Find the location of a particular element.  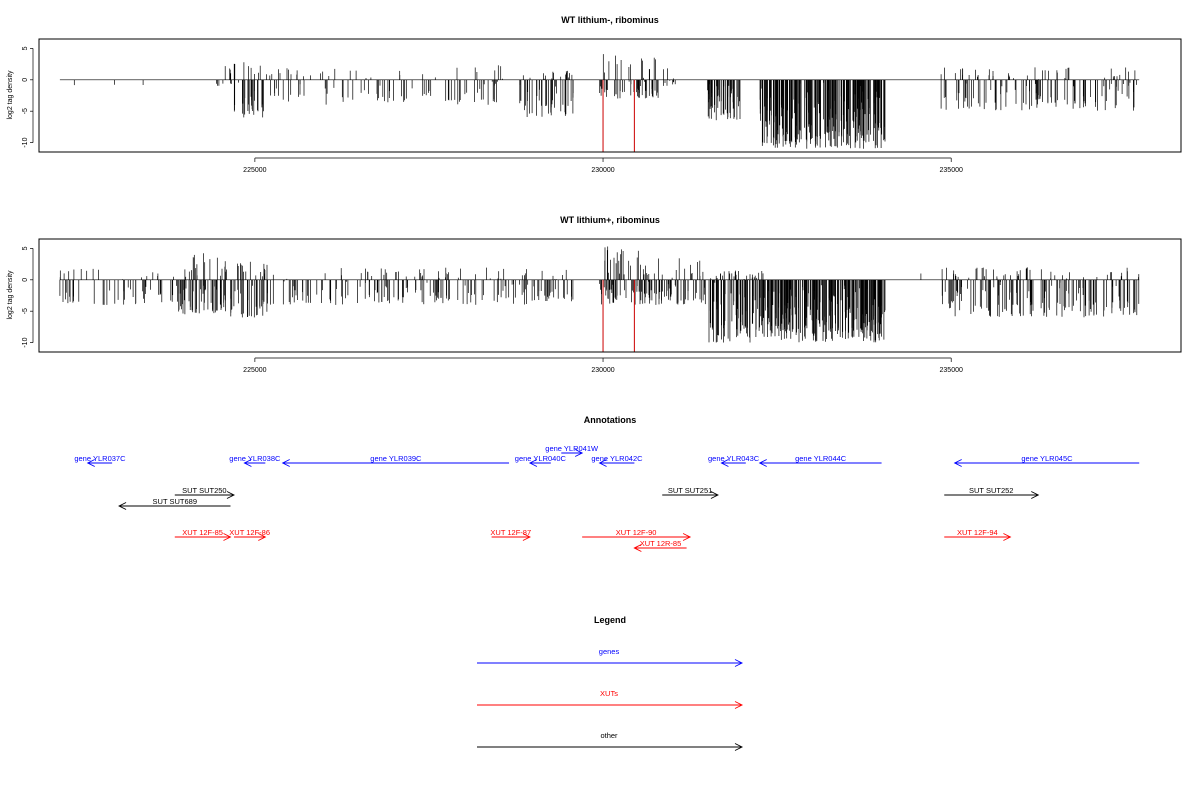

gene-label: gene YLR043C is located at coordinates (734, 458).